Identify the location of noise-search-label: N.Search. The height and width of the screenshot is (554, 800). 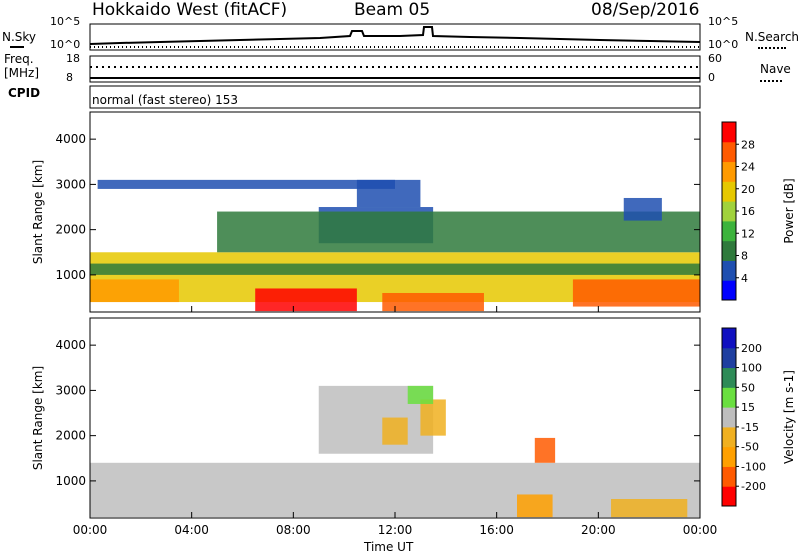
(772, 37).